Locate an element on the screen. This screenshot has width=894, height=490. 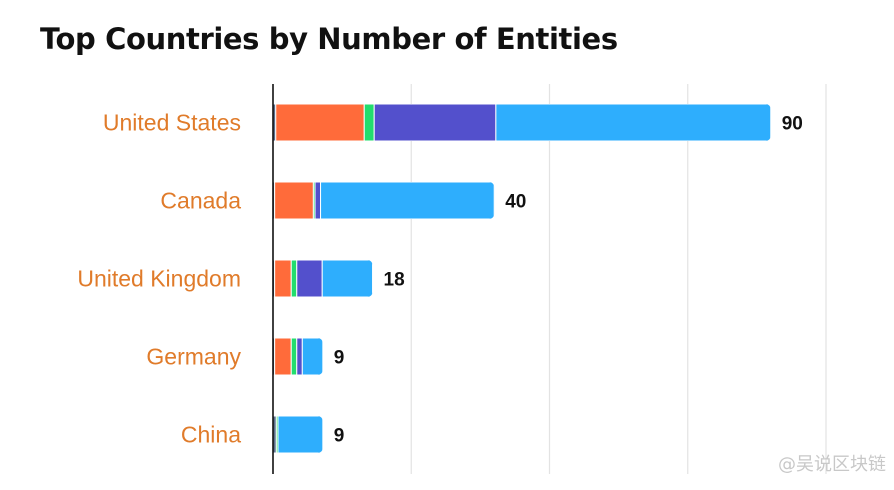
category-label: Germany is located at coordinates (193, 357).